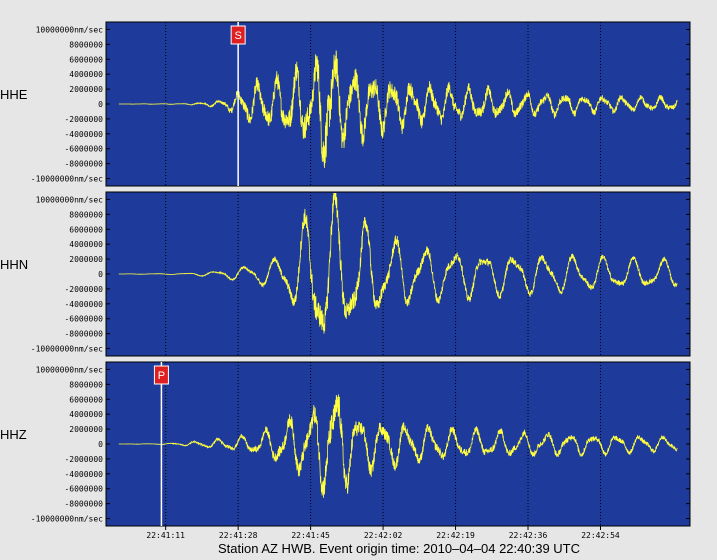  I want to click on channel-label: HHZ, so click(13, 434).